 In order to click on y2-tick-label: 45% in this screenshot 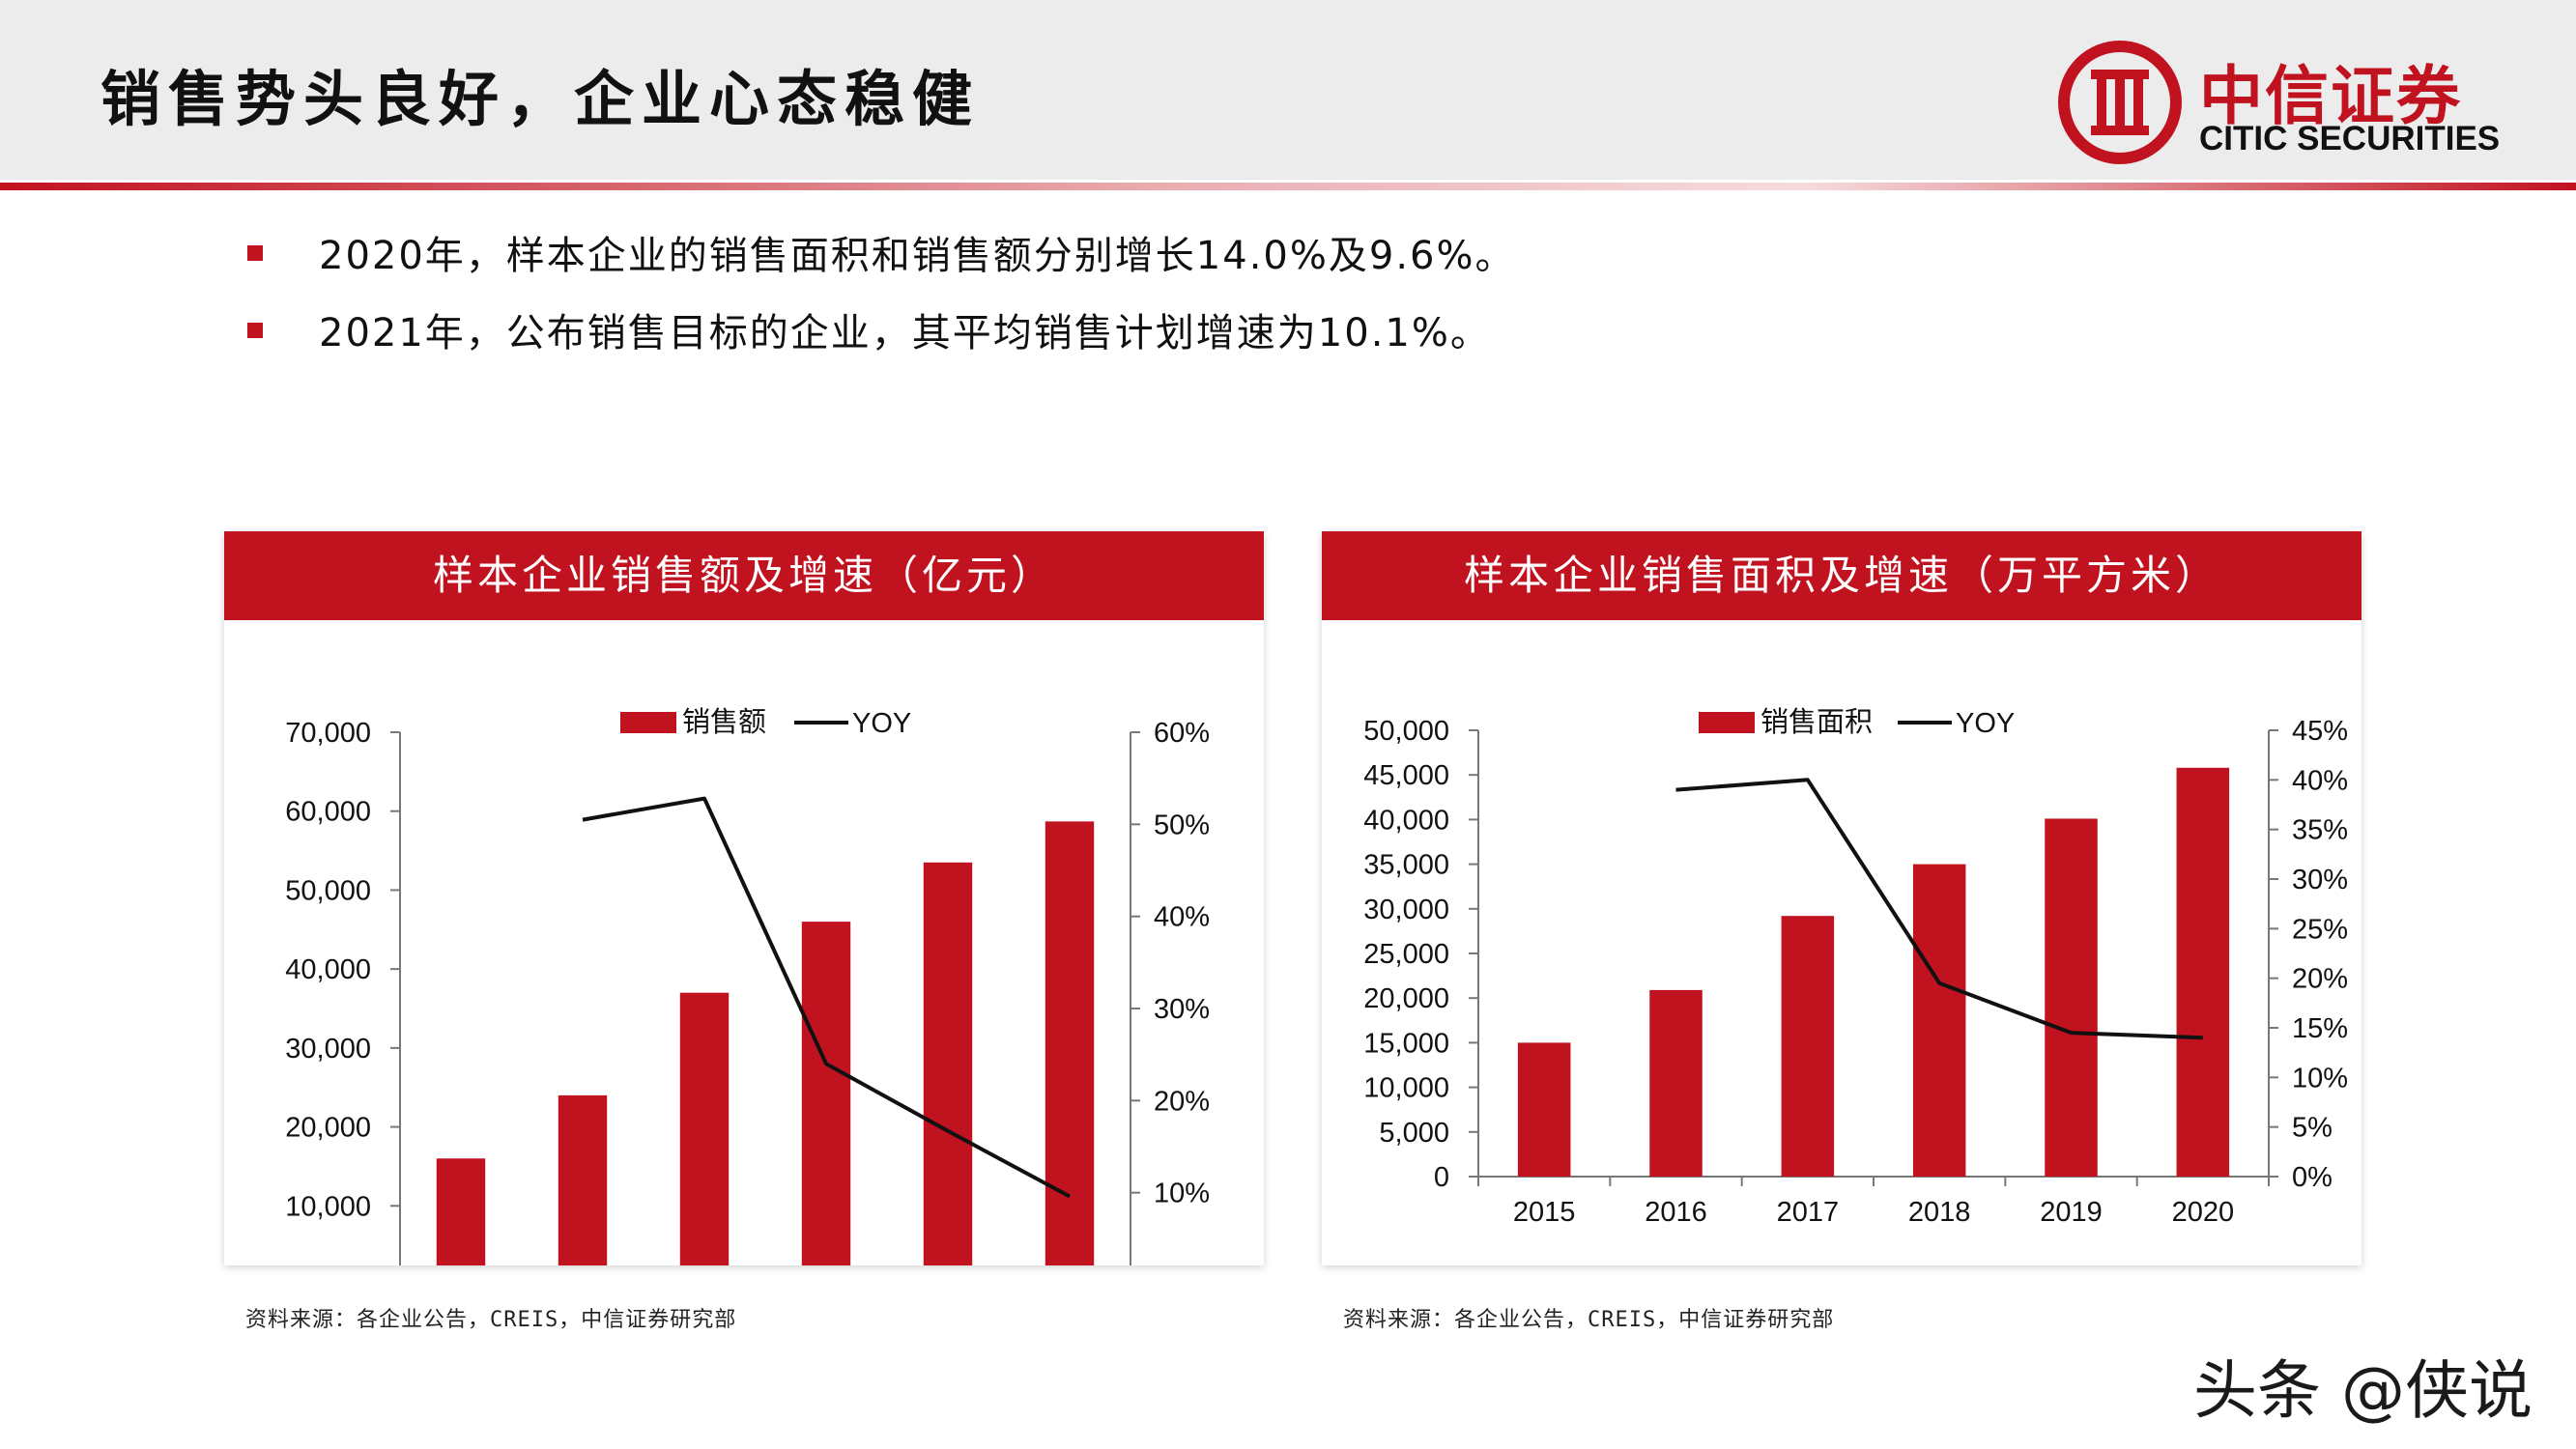, I will do `click(2320, 731)`.